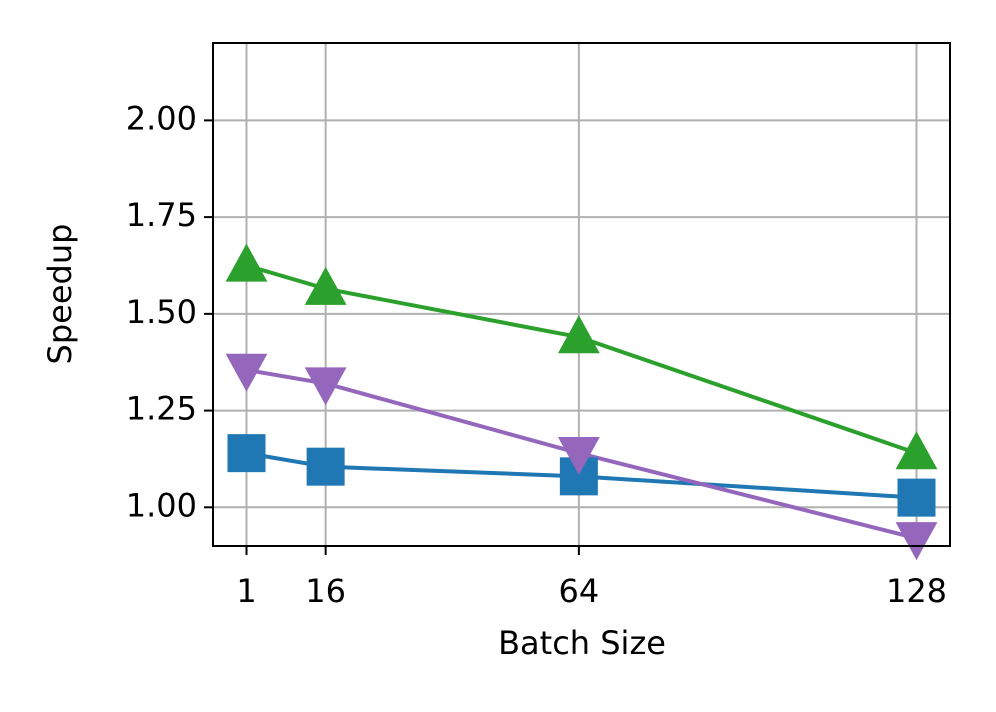  What do you see at coordinates (161, 505) in the screenshot?
I see `y-tick-label: 1.00` at bounding box center [161, 505].